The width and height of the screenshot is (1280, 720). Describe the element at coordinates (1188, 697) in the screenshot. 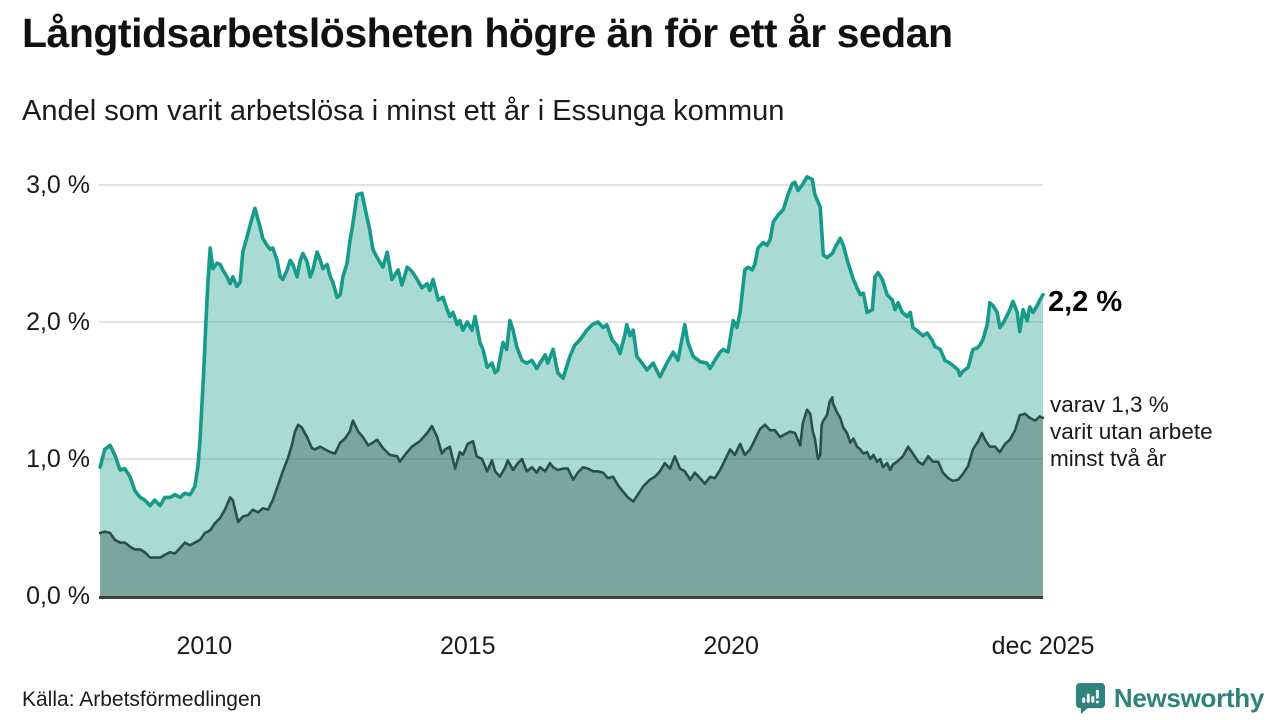

I see `newsworthy-wordmark: Newsworthy` at that location.